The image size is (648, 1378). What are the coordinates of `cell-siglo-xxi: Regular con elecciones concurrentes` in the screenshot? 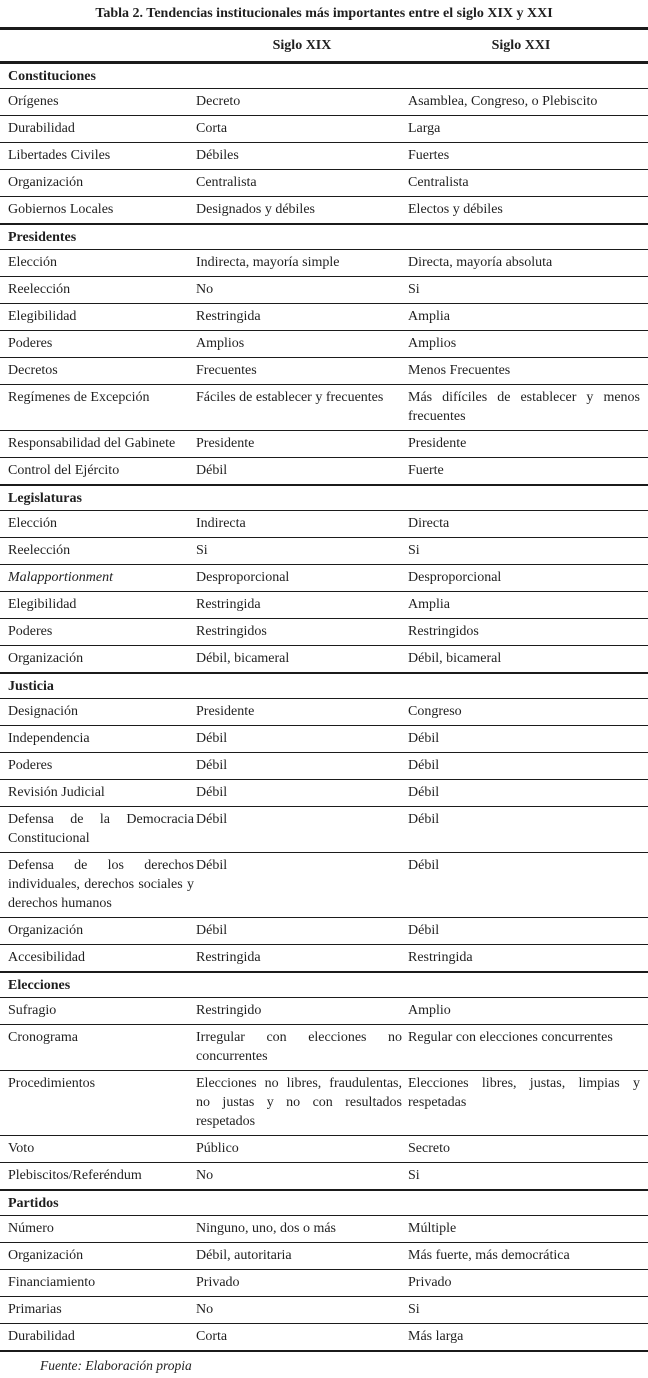 It's located at (510, 1037).